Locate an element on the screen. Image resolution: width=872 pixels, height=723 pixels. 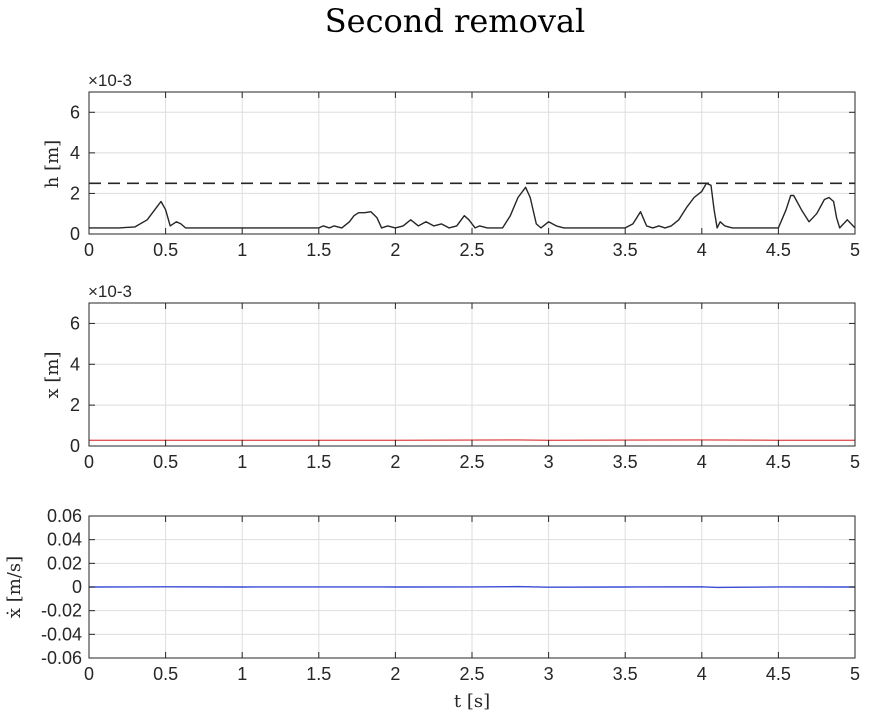
xdot-x-tick-label: 4 is located at coordinates (702, 674).